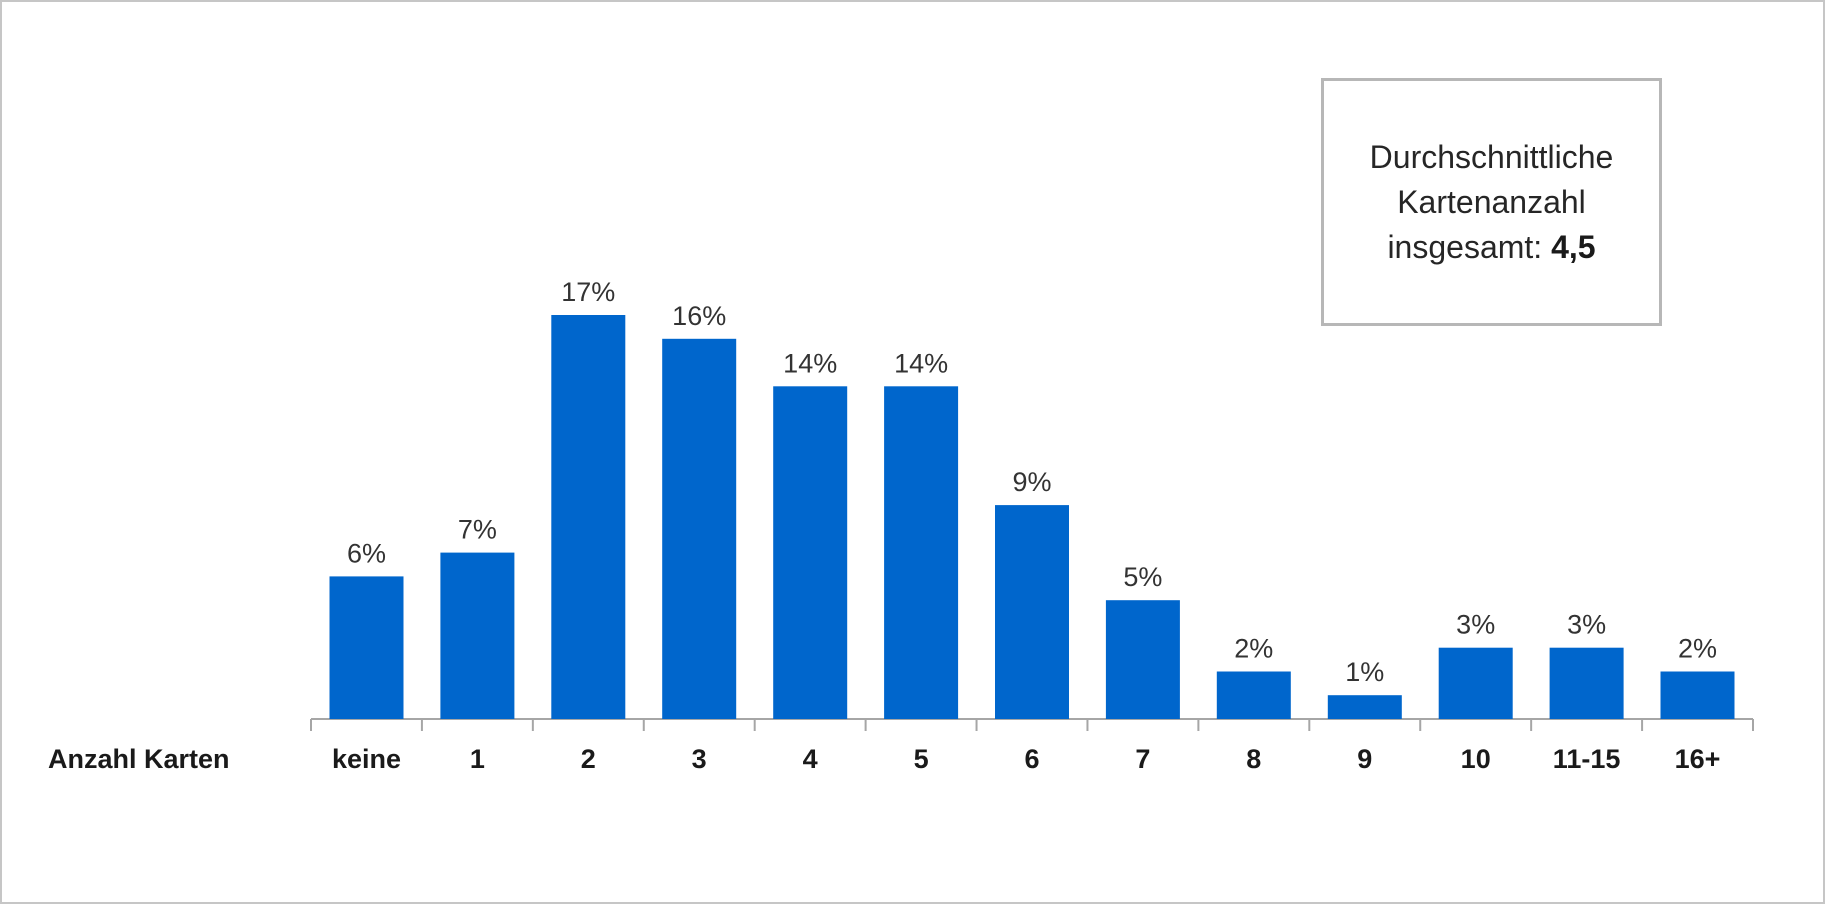 The width and height of the screenshot is (1825, 906). What do you see at coordinates (699, 759) in the screenshot?
I see `x-tick-label: 3` at bounding box center [699, 759].